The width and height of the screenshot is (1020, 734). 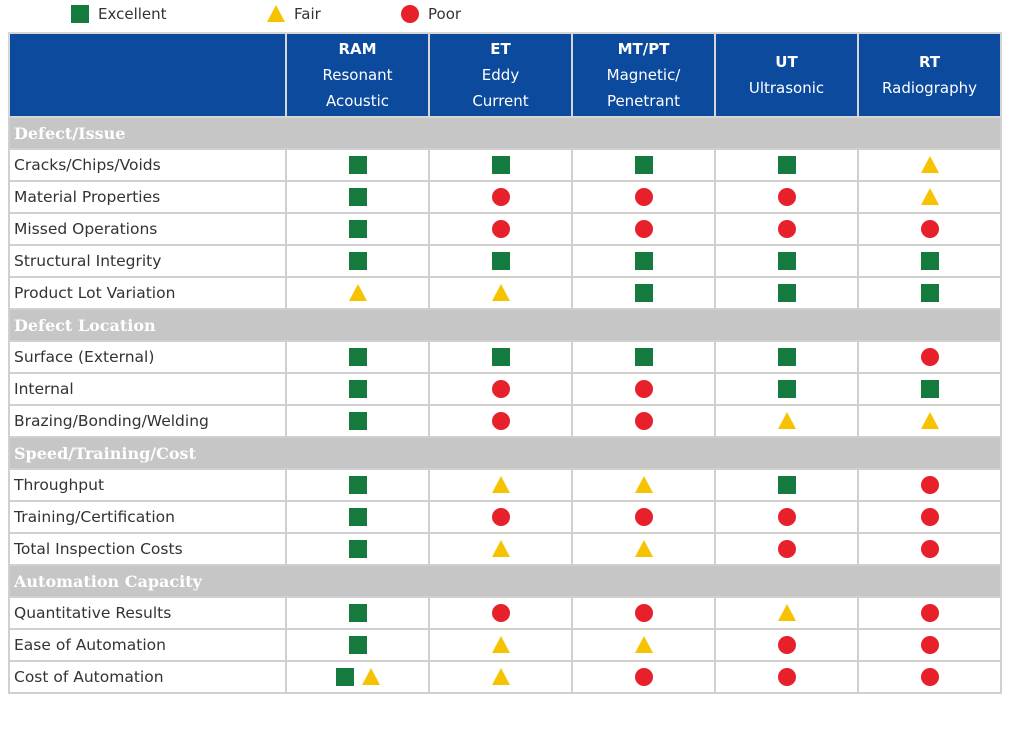 I want to click on data-row: Quantitative Results, so click(x=505, y=613).